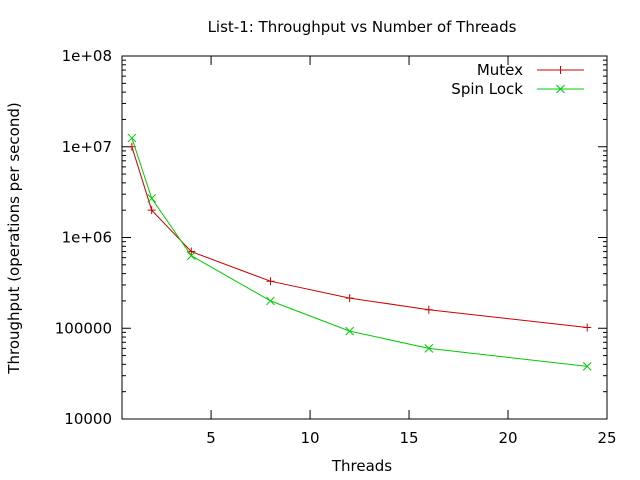 The width and height of the screenshot is (640, 480). I want to click on legend-marker-spin-lock, so click(560, 89).